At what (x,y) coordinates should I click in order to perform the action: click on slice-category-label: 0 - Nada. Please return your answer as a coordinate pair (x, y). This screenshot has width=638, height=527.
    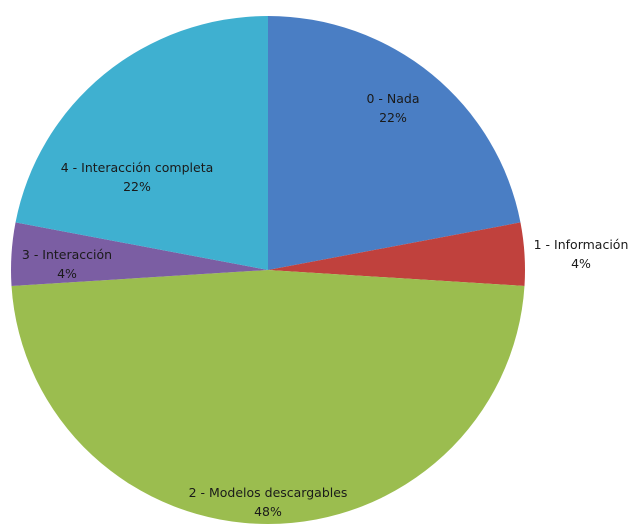
    Looking at the image, I should click on (392, 98).